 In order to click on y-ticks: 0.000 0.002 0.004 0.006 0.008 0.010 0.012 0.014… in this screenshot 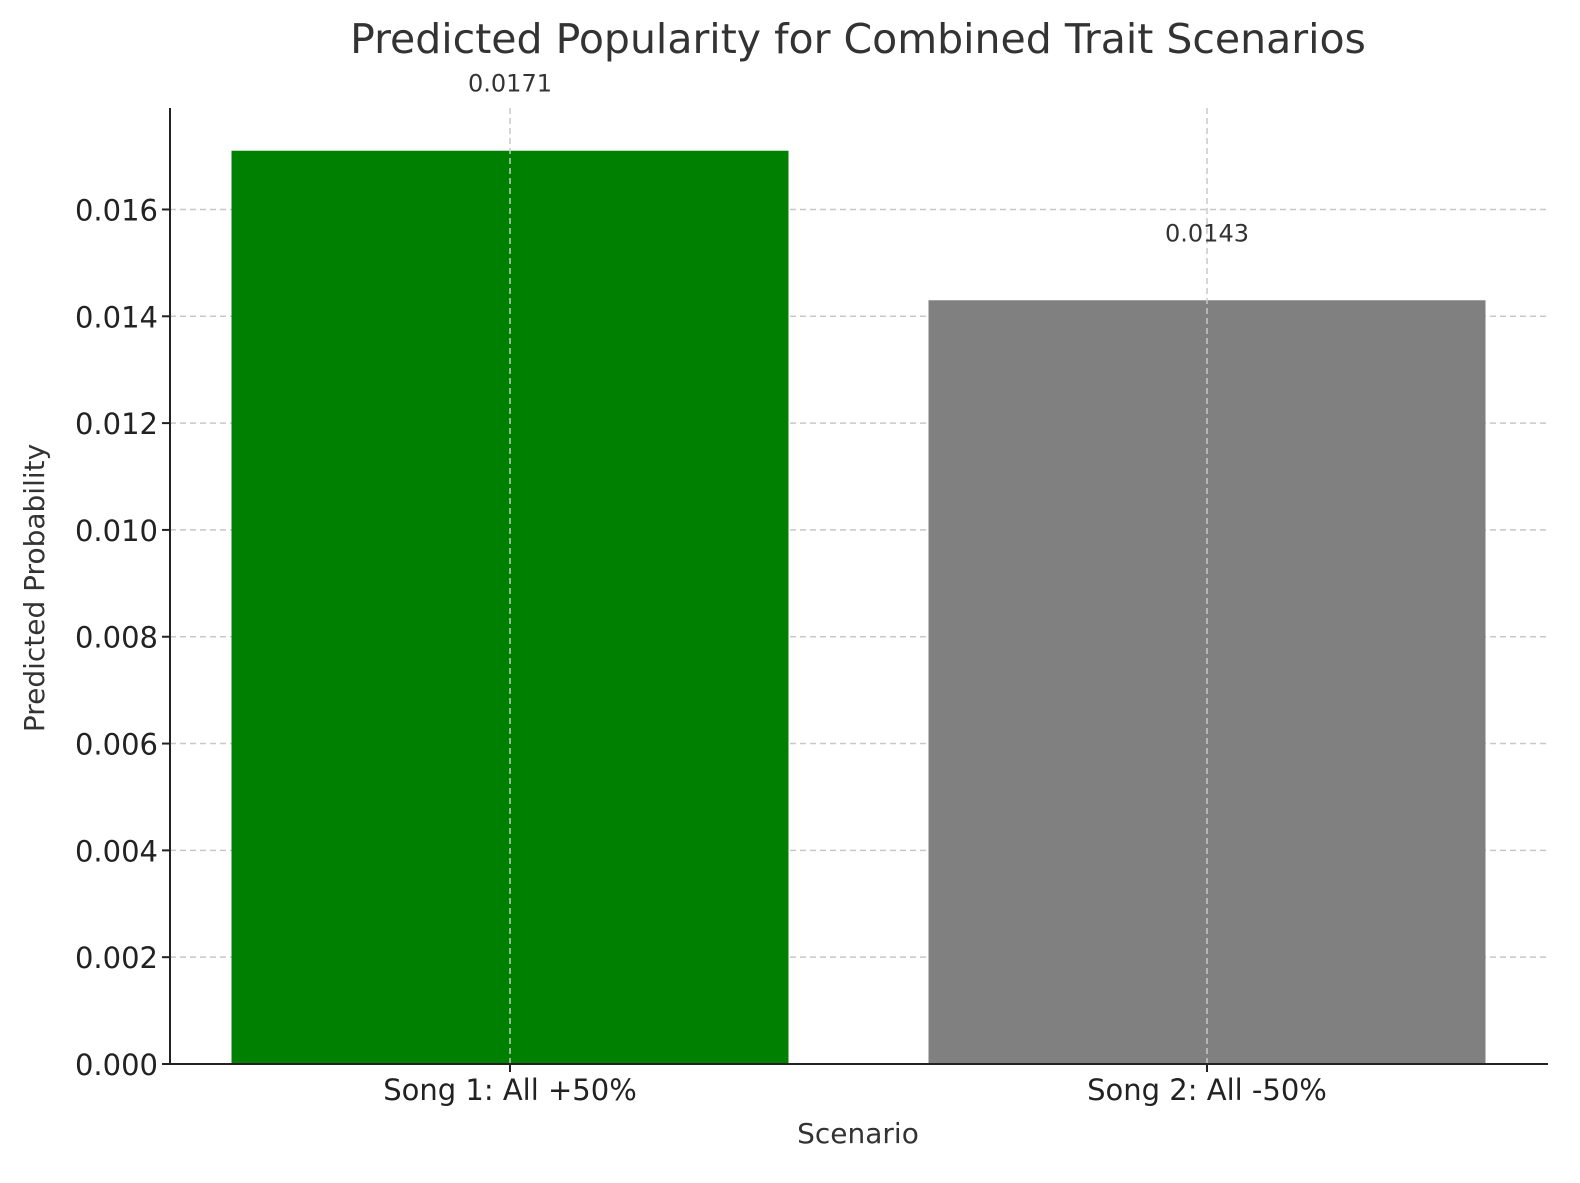, I will do `click(122, 637)`.